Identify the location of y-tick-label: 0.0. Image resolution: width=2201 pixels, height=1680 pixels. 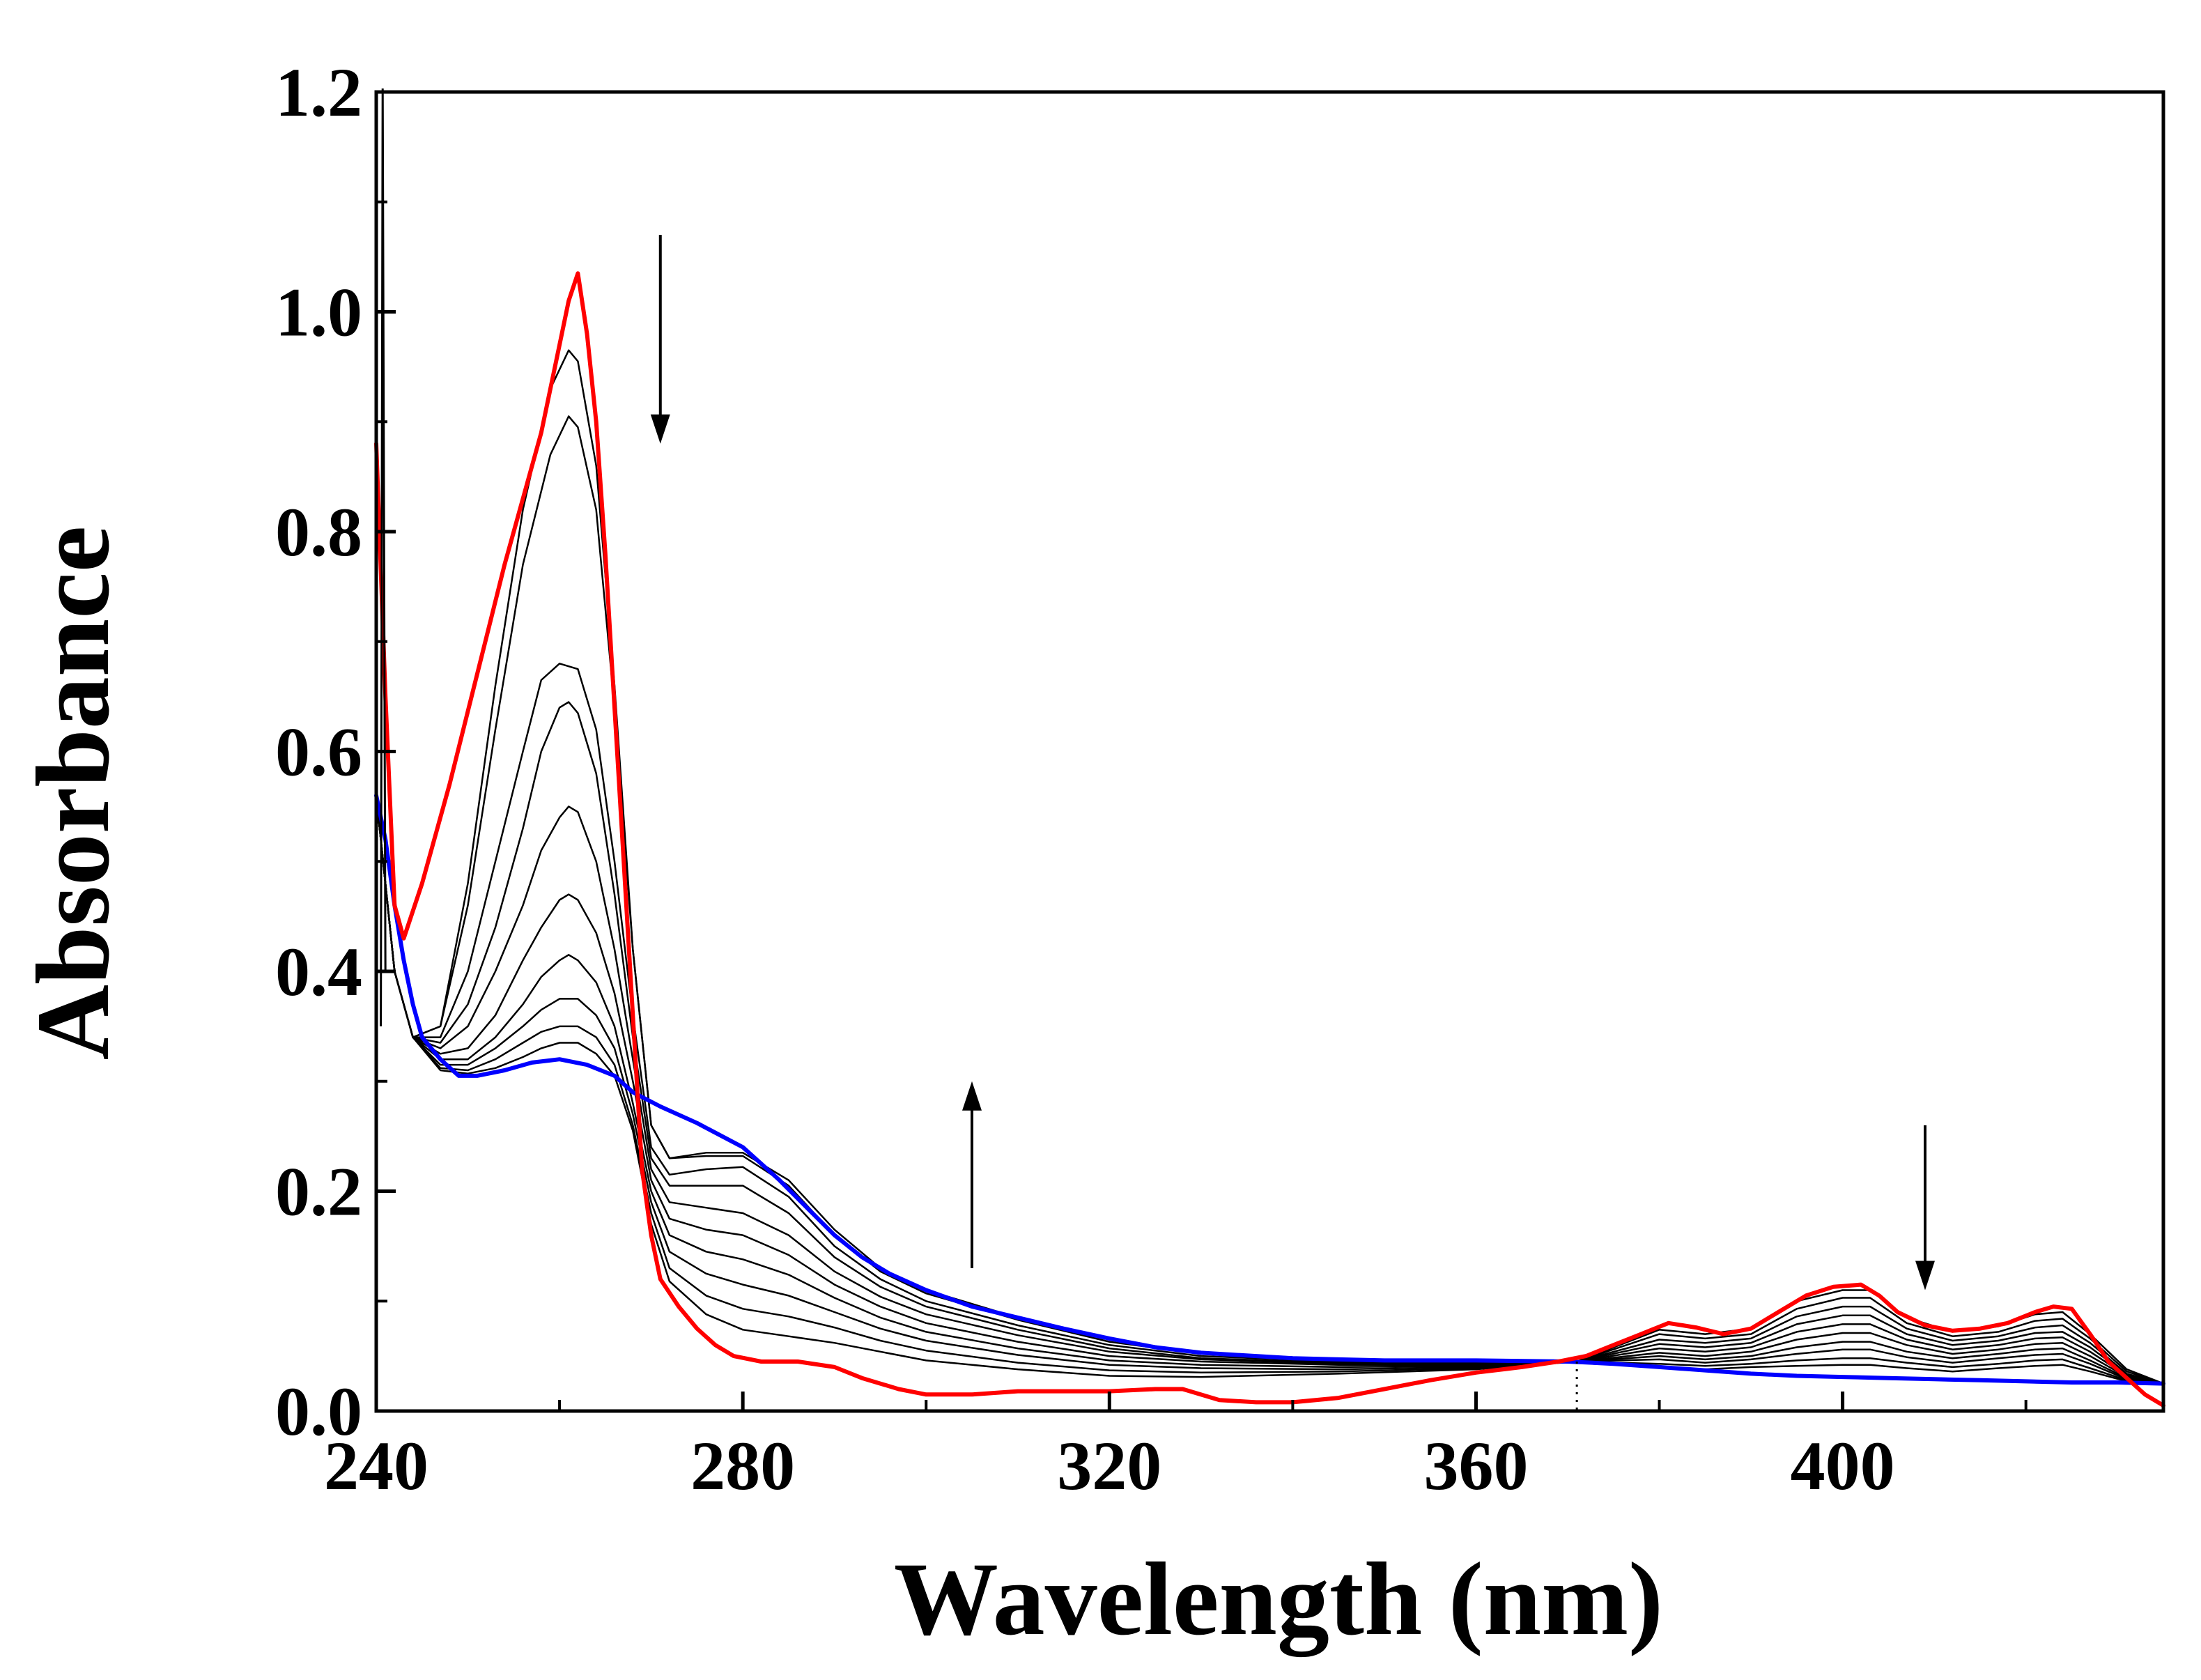
(318, 1411).